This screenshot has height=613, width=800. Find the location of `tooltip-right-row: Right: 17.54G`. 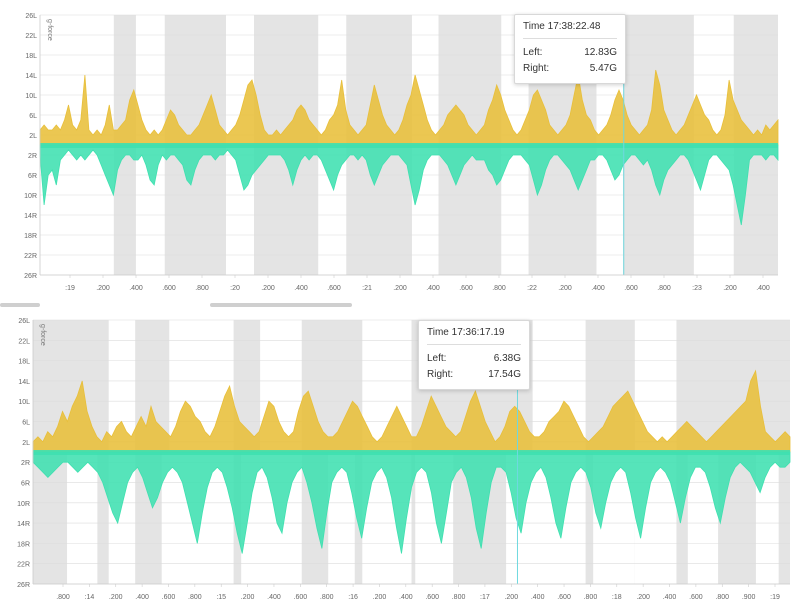

tooltip-right-row: Right: 17.54G is located at coordinates (474, 375).